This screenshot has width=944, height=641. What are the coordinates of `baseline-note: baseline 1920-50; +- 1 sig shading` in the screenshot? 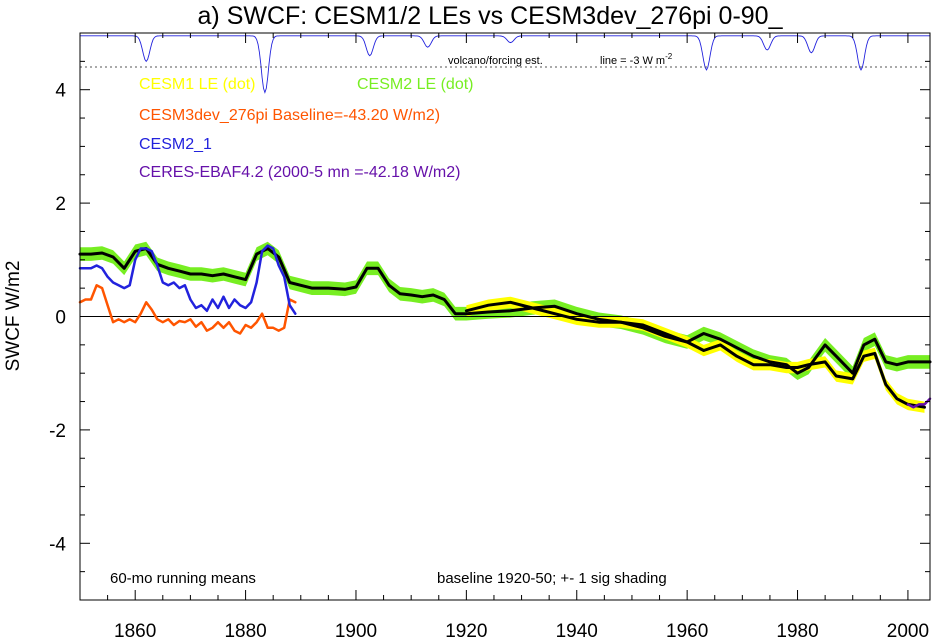 It's located at (552, 578).